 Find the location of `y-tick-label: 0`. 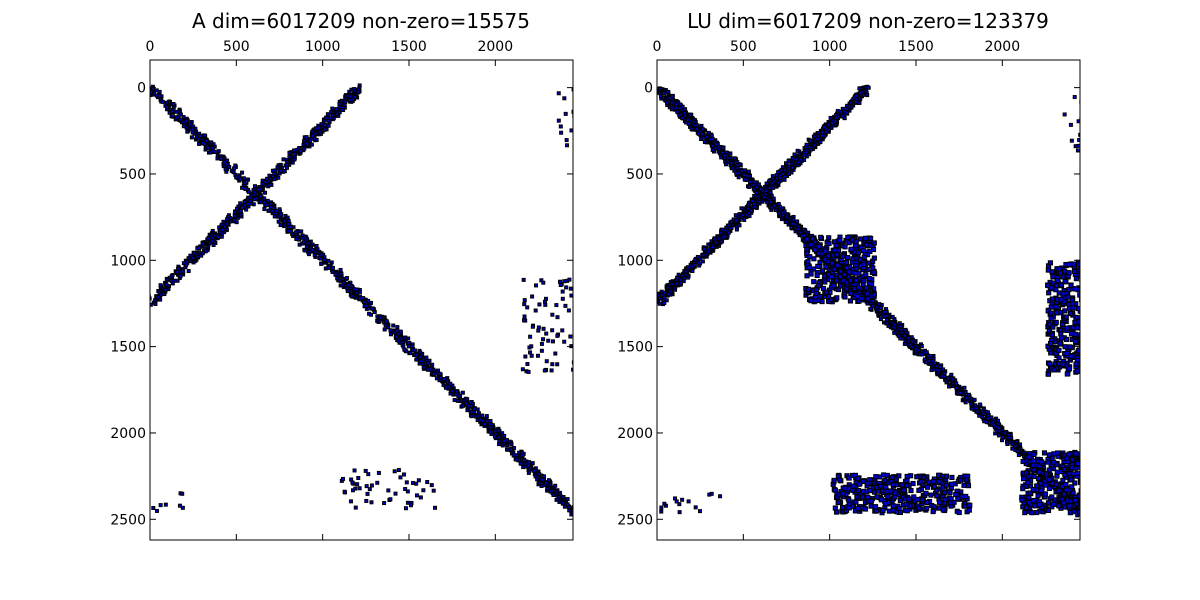

y-tick-label: 0 is located at coordinates (141, 89).